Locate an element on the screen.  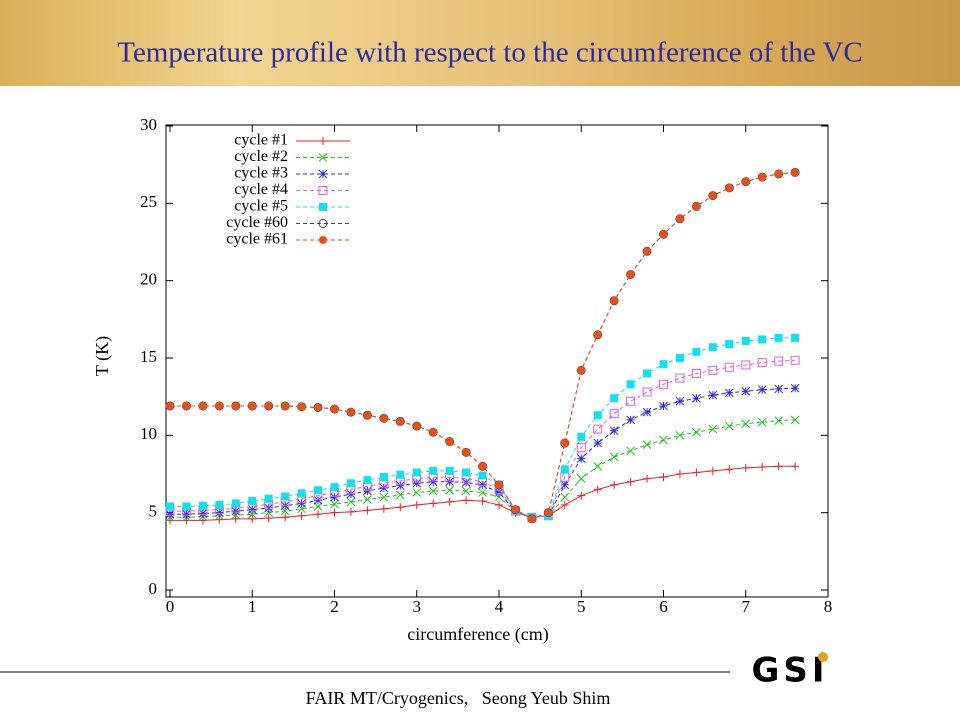
logo-dot is located at coordinates (823, 657).